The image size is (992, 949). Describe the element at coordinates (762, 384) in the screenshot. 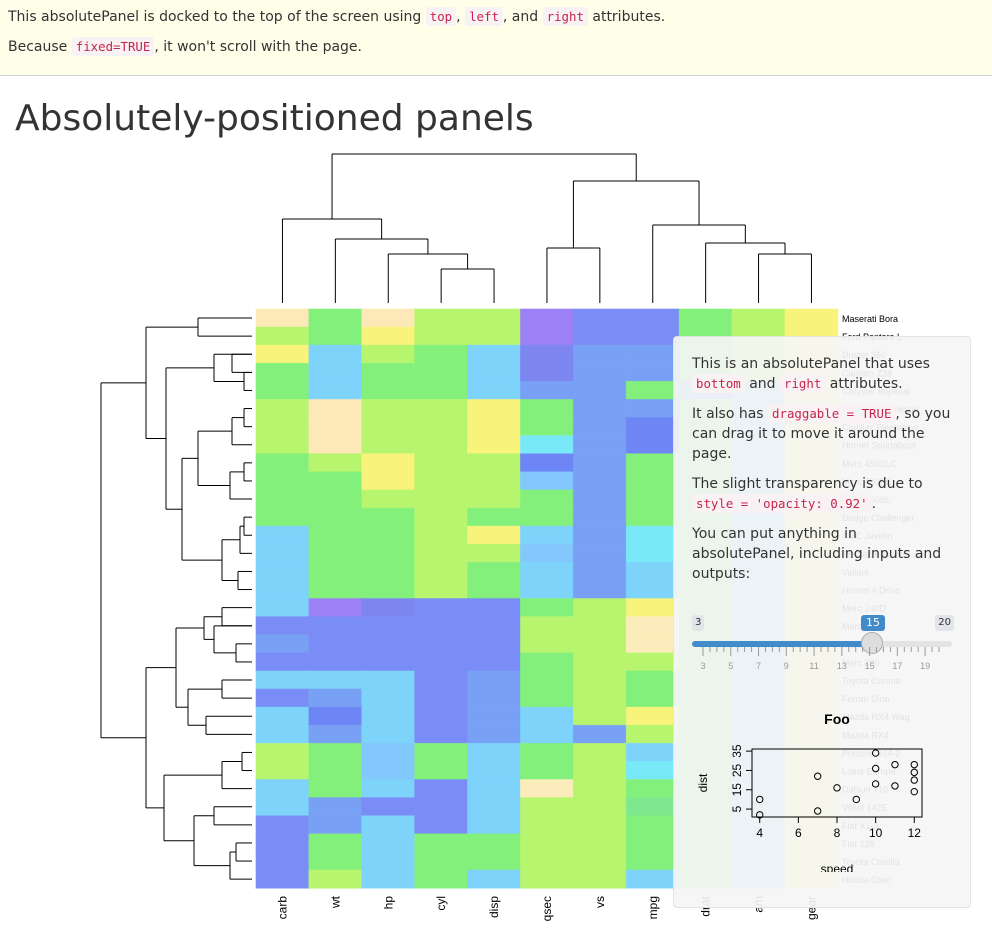

I see `text: and` at that location.